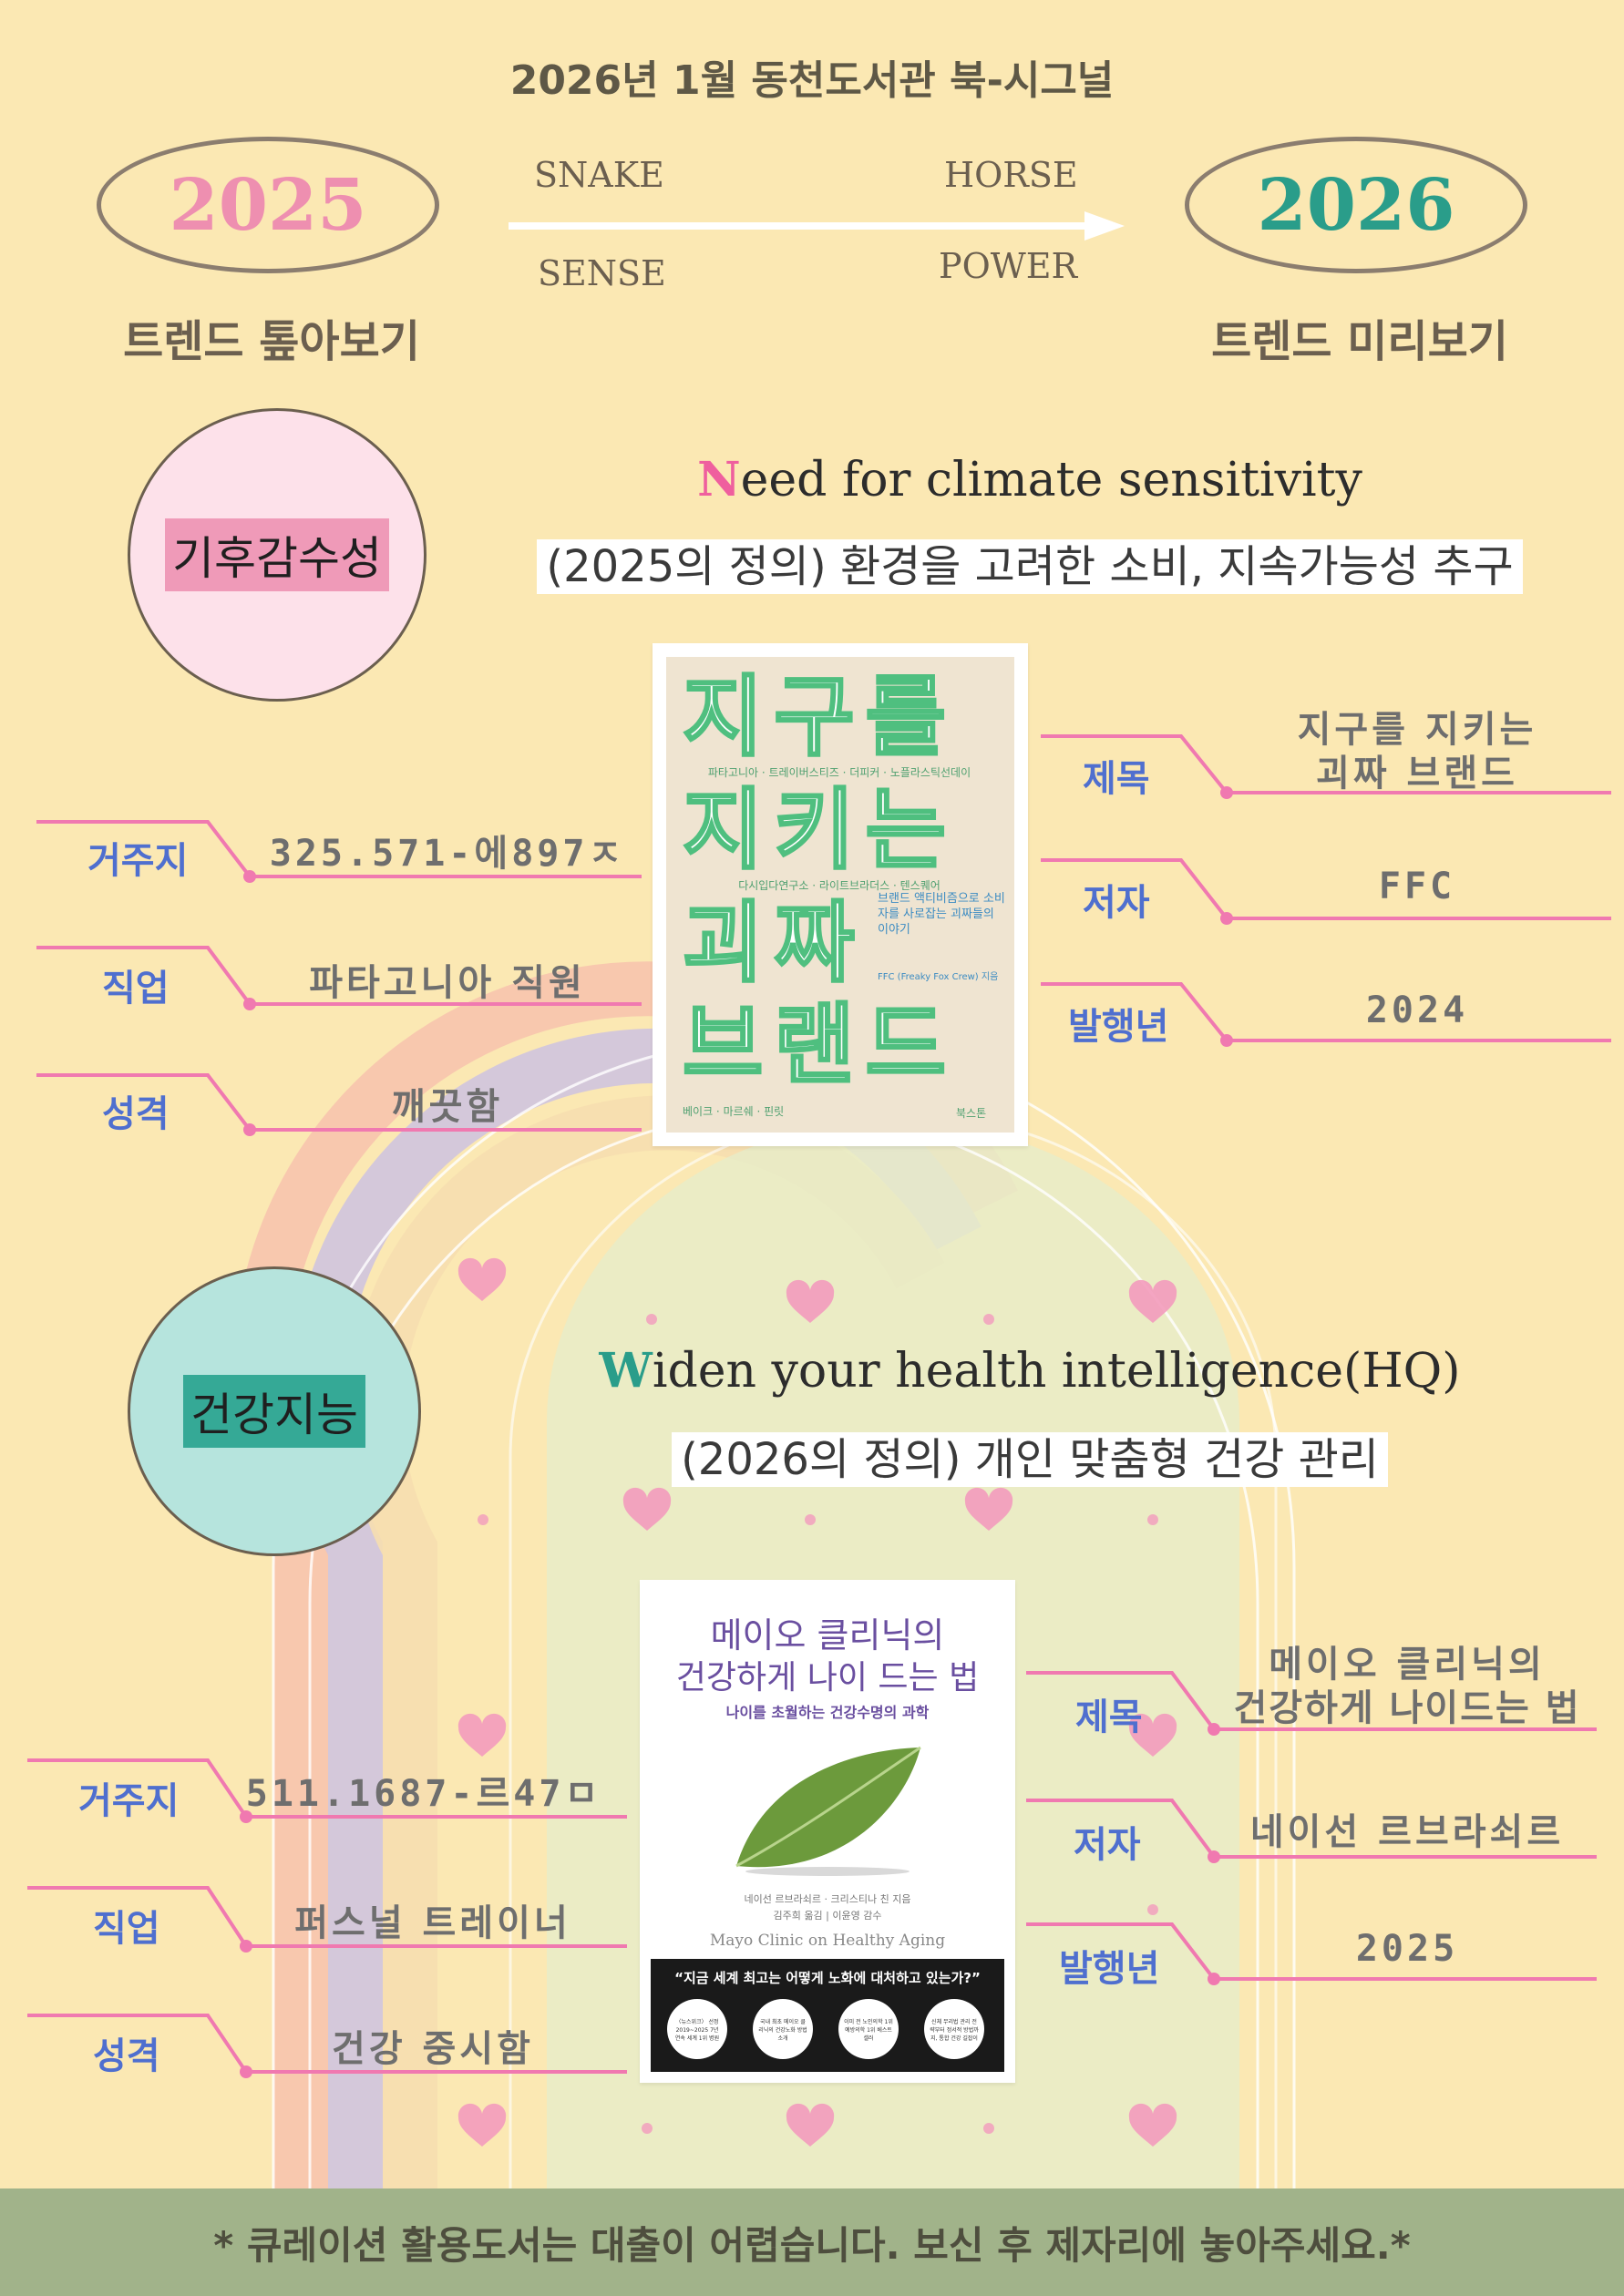  I want to click on keyword-climate-sensitivity: 기후감수성, so click(277, 554).